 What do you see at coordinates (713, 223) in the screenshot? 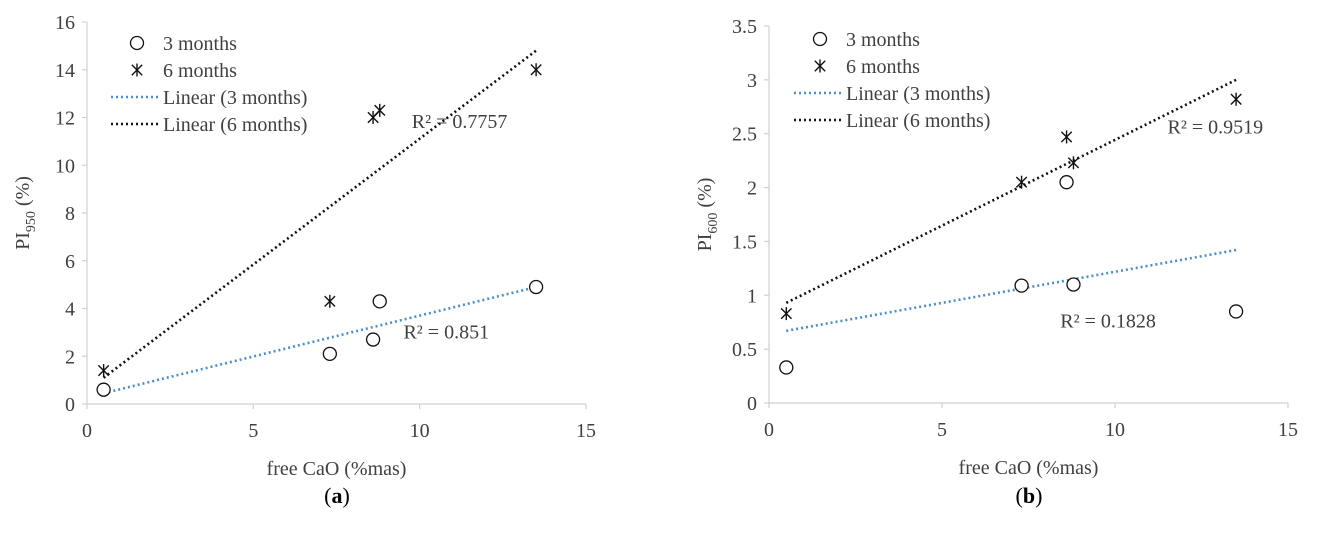
I see `y-axis-label-subscript: 600` at bounding box center [713, 223].